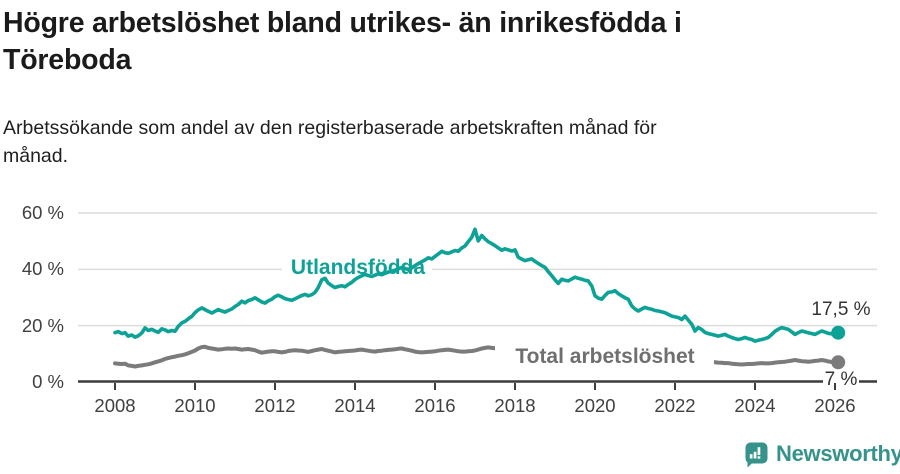  I want to click on end-dot-utlandsfodda, so click(838, 332).